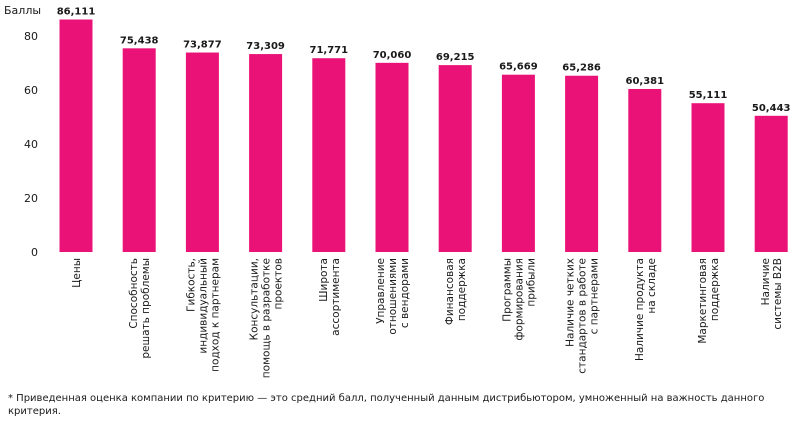 The height and width of the screenshot is (422, 800). I want to click on category-label-line: Программы, so click(507, 290).